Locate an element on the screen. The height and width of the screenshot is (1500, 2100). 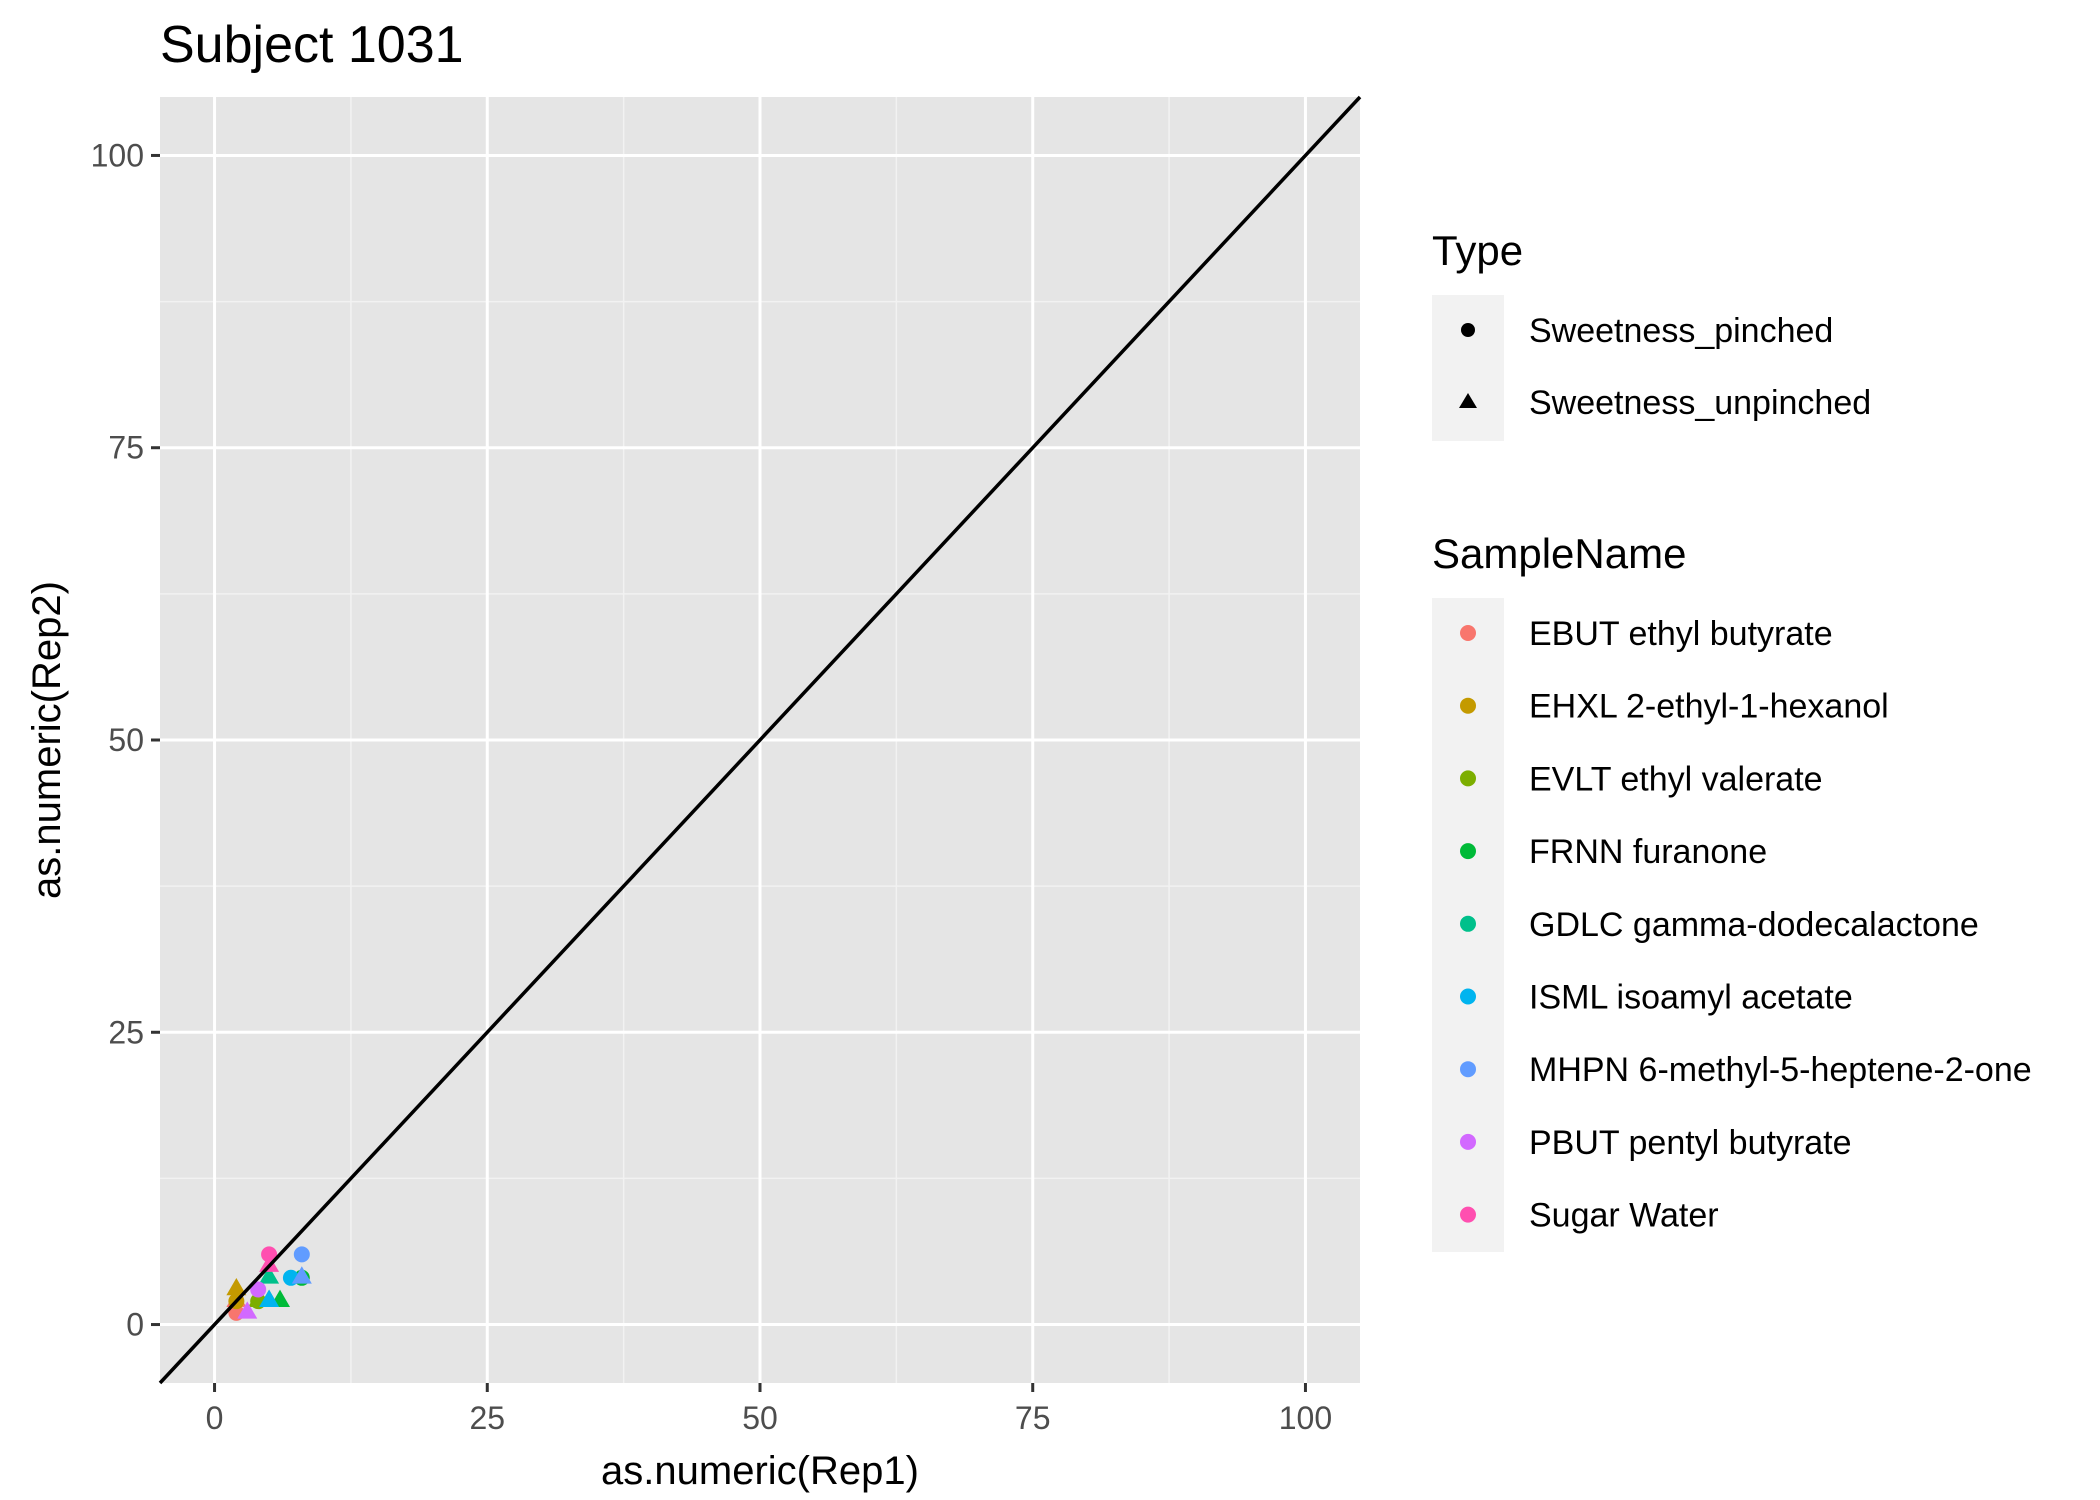
legend-type-label: Sweetness_unpinched is located at coordinates (1700, 403).